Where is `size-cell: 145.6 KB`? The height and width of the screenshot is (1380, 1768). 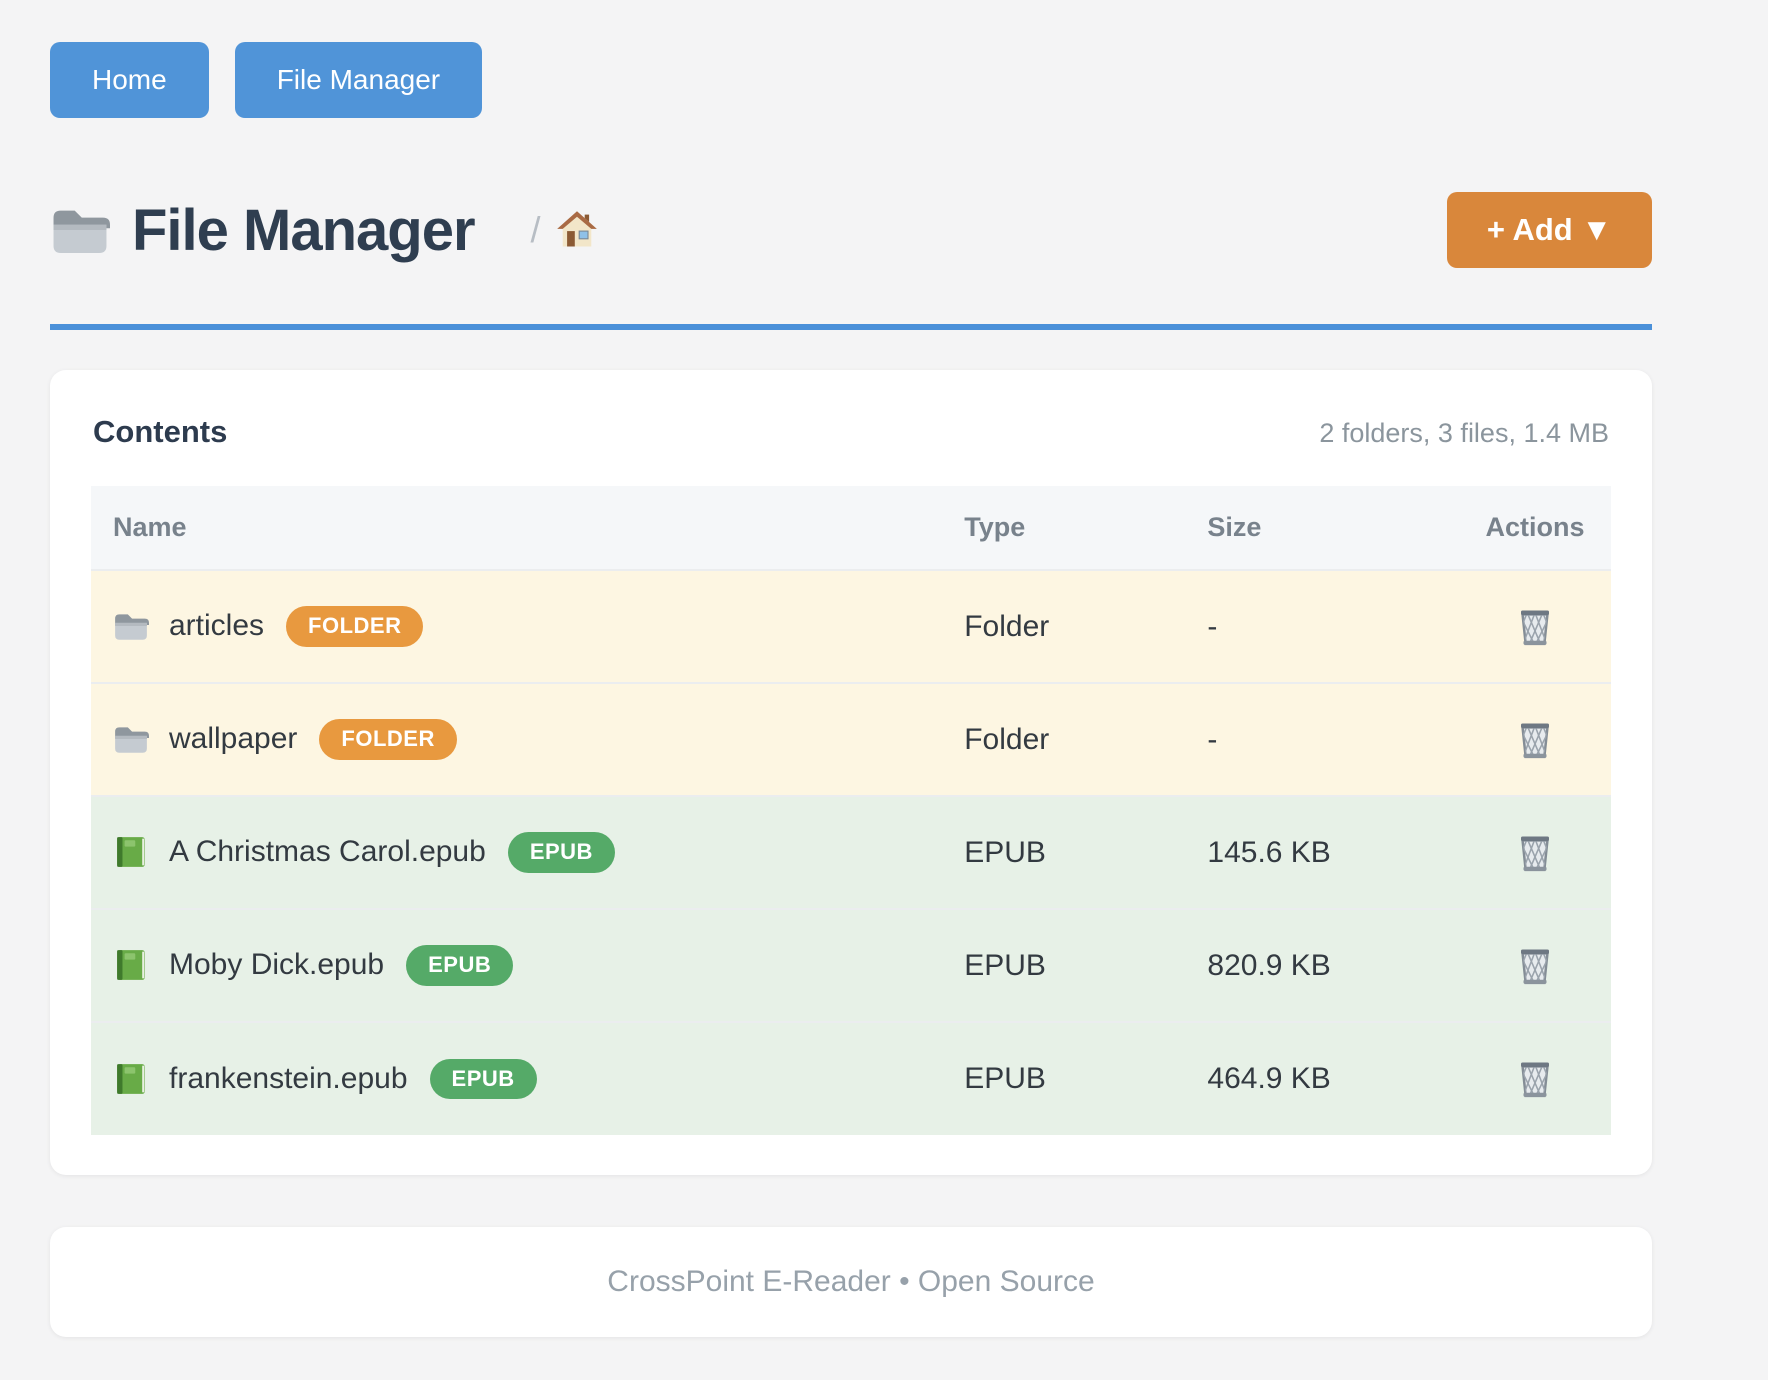
size-cell: 145.6 KB is located at coordinates (1322, 852).